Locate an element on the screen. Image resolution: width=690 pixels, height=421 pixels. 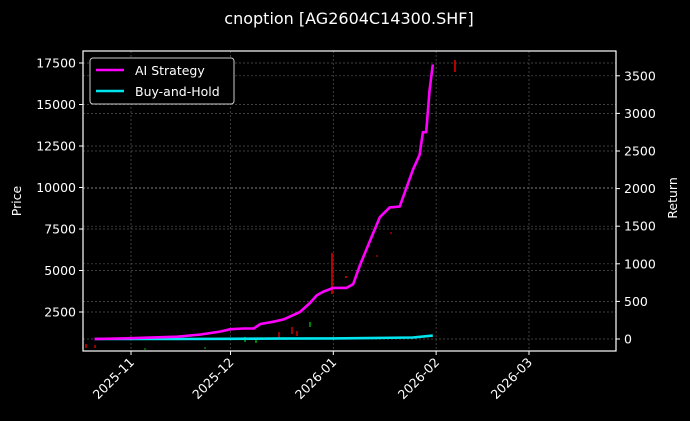
price-tick-label: 12500 is located at coordinates (56, 146).